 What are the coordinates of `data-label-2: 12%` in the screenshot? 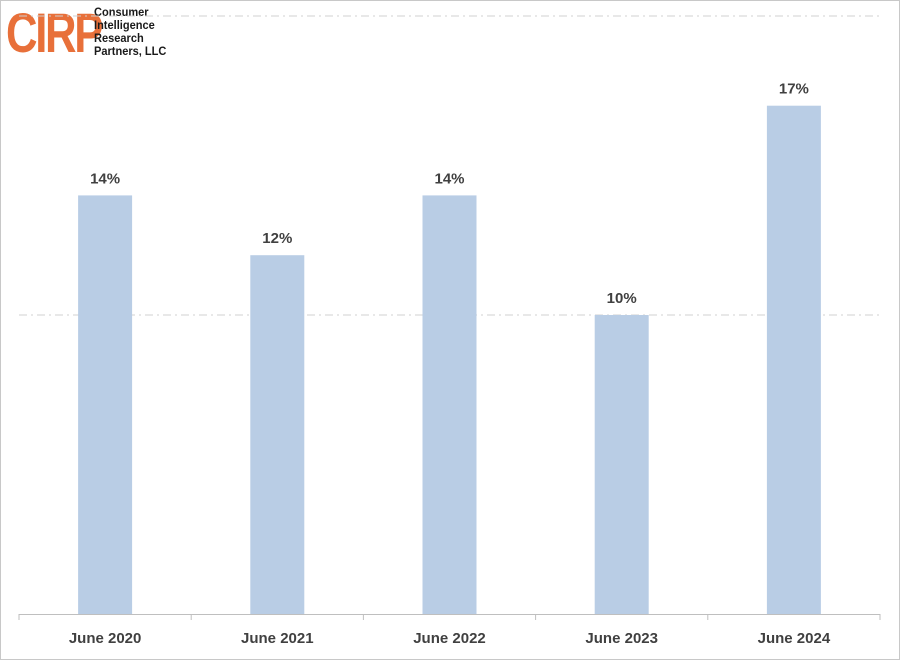 It's located at (277, 238).